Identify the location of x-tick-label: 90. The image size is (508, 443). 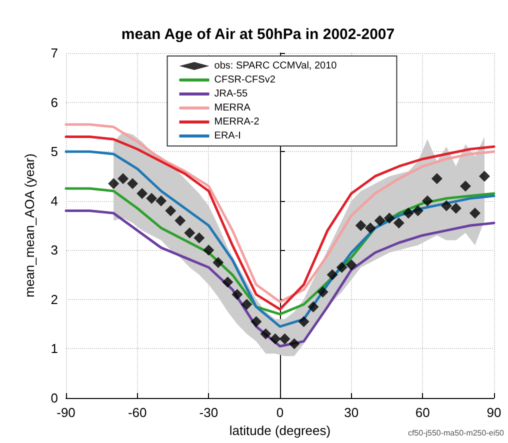
(494, 412).